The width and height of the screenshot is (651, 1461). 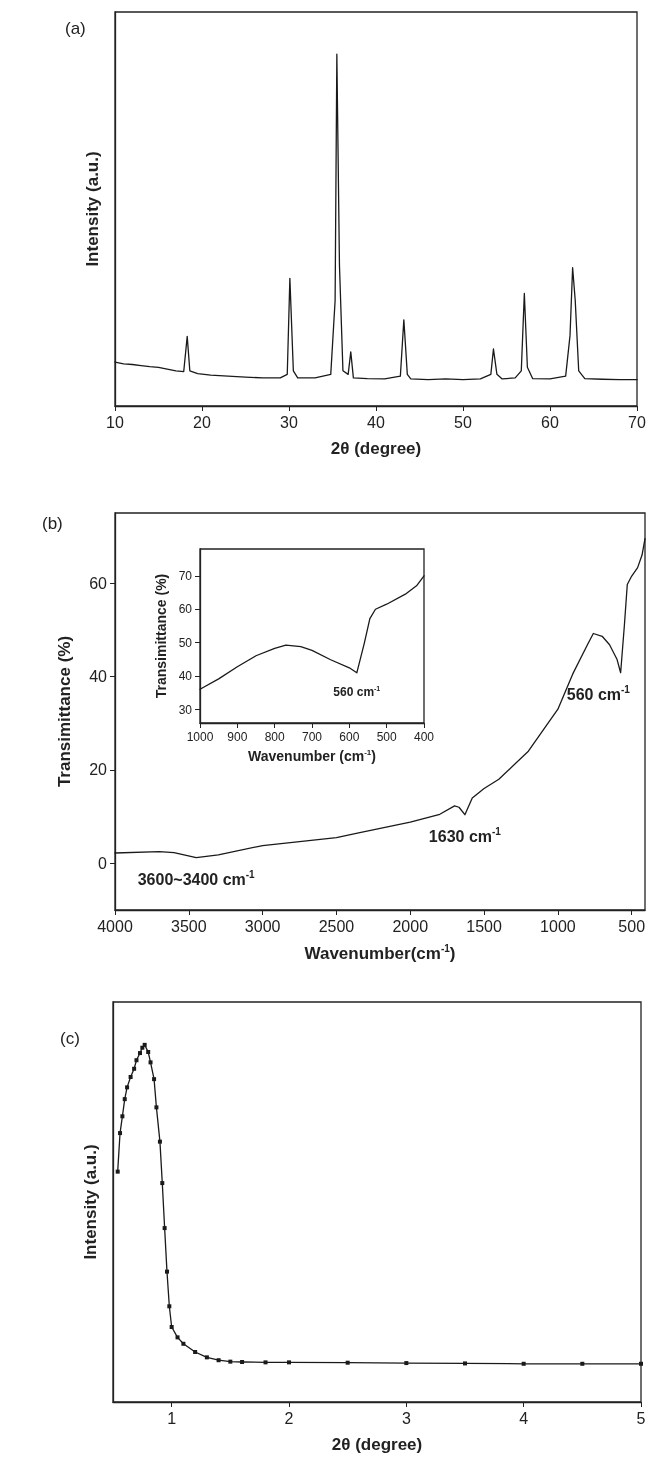 I want to click on chart-title: (c), so click(x=70, y=1038).